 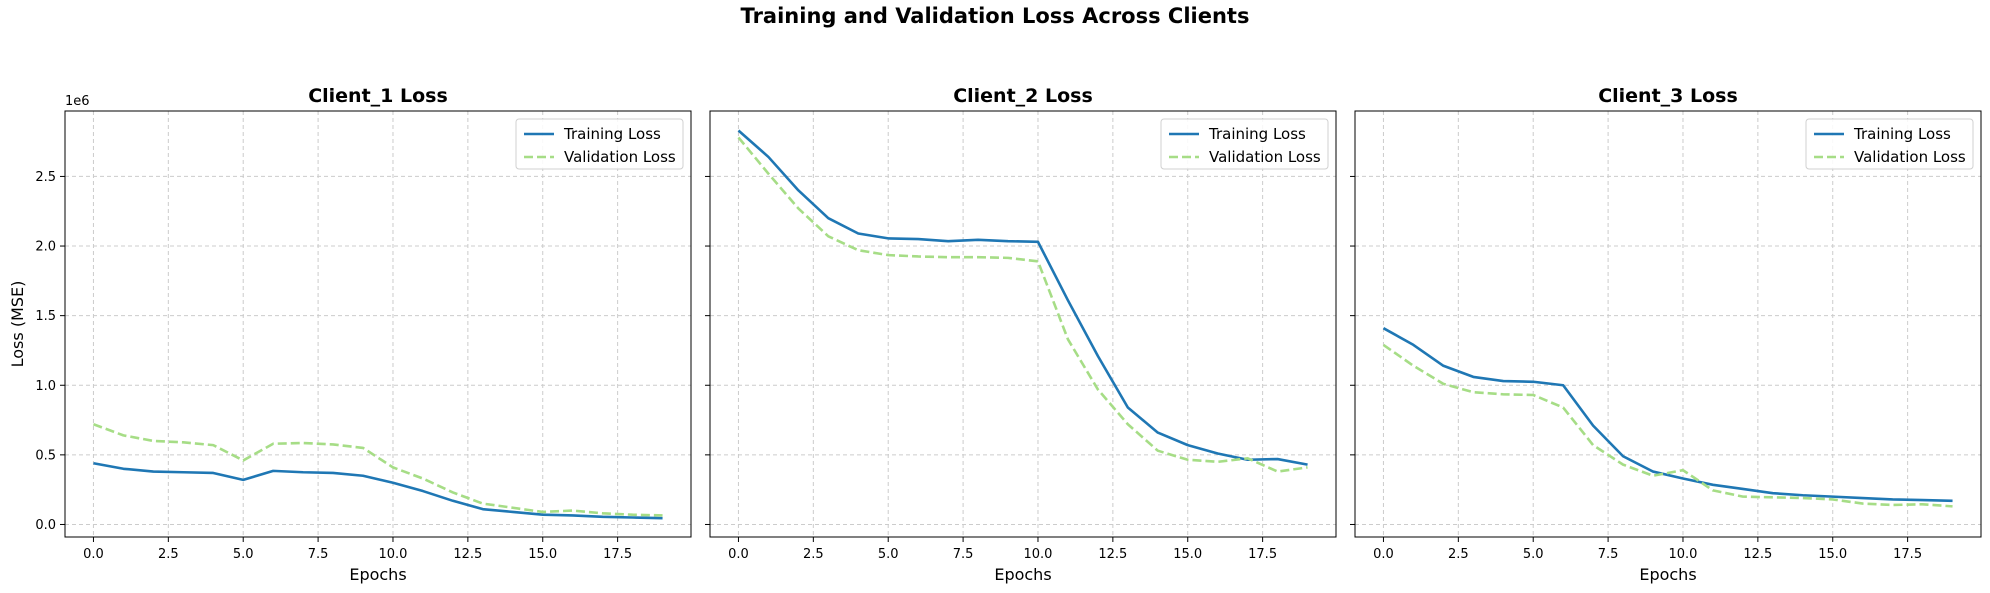 What do you see at coordinates (45, 455) in the screenshot?
I see `y-tick-label: 0.5` at bounding box center [45, 455].